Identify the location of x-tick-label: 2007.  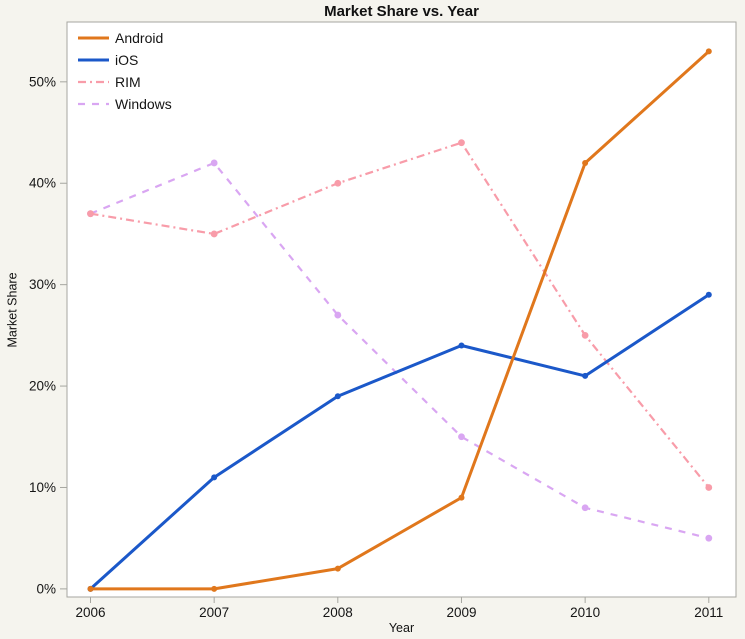
(214, 612).